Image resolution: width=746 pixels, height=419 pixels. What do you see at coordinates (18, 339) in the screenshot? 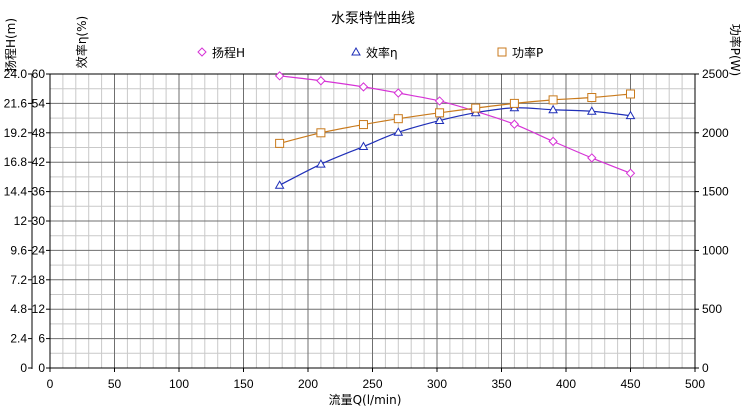
I see `head-tick-label: 2.4` at bounding box center [18, 339].